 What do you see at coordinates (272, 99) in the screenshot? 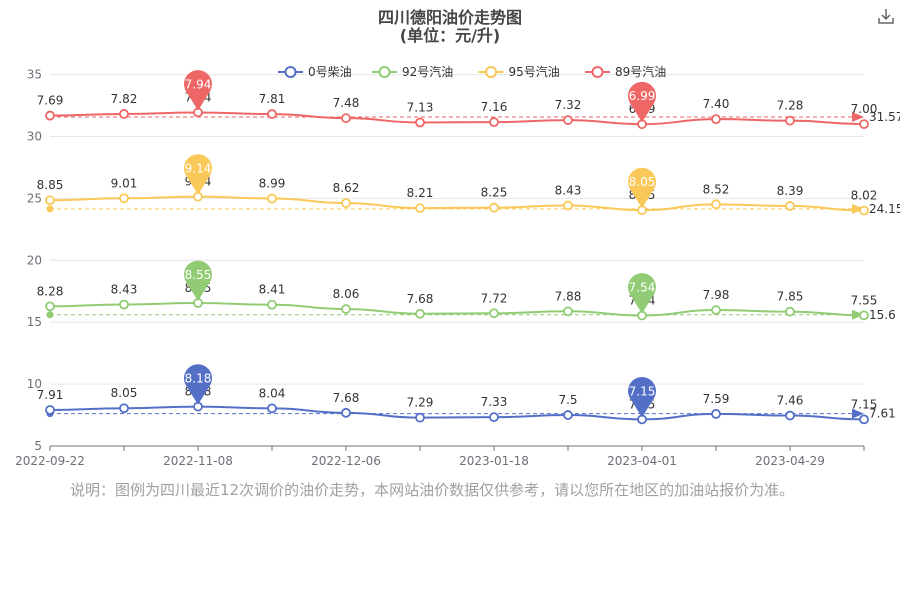
I see `value-label: 7.81` at bounding box center [272, 99].